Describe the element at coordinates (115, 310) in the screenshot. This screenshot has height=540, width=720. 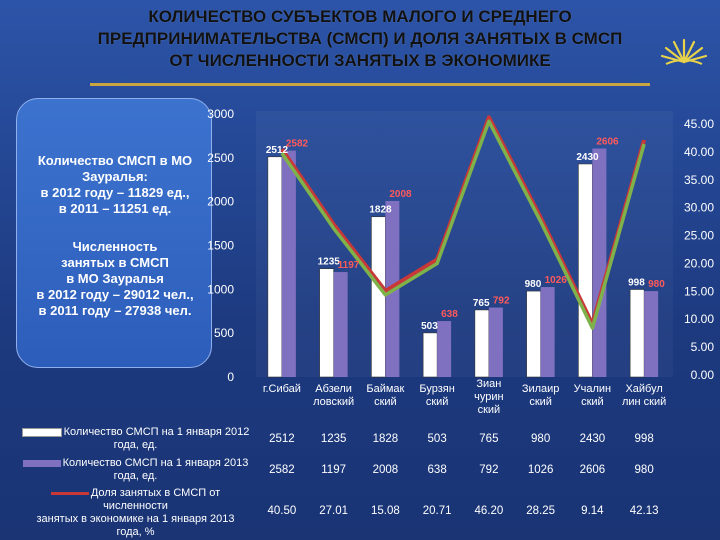
I see `info-line: в 2011 году – 27938 чел.` at that location.